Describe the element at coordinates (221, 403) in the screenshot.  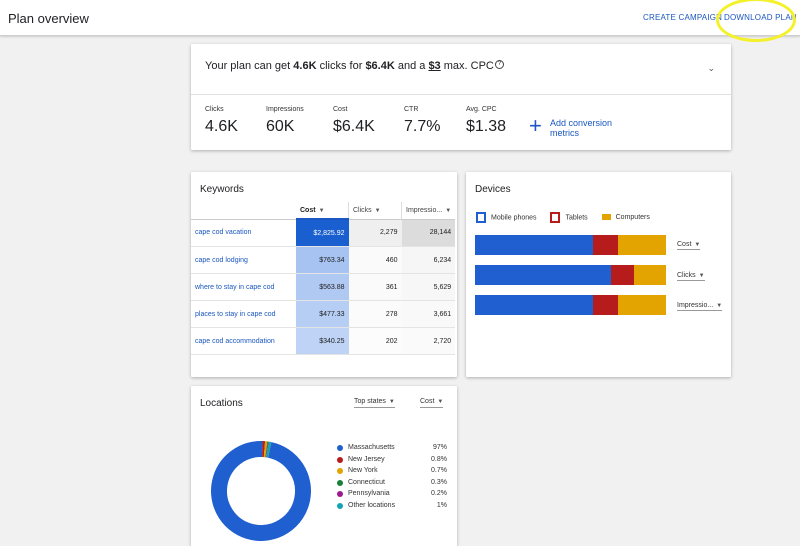
I see `locations-title: Locations` at that location.